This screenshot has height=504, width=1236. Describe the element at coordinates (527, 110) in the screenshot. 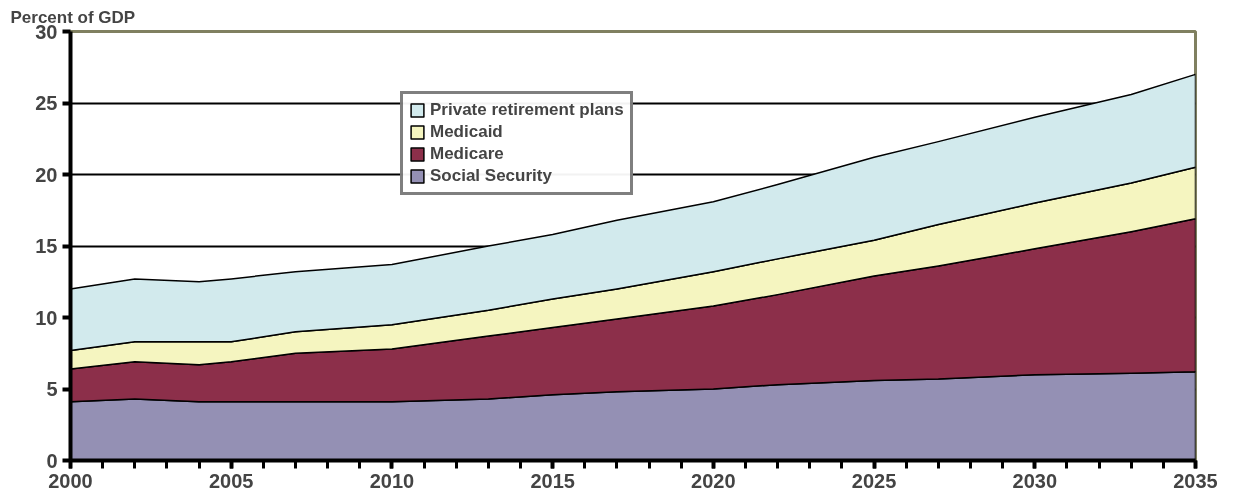

I see `legend-label: Private retirement plans` at that location.